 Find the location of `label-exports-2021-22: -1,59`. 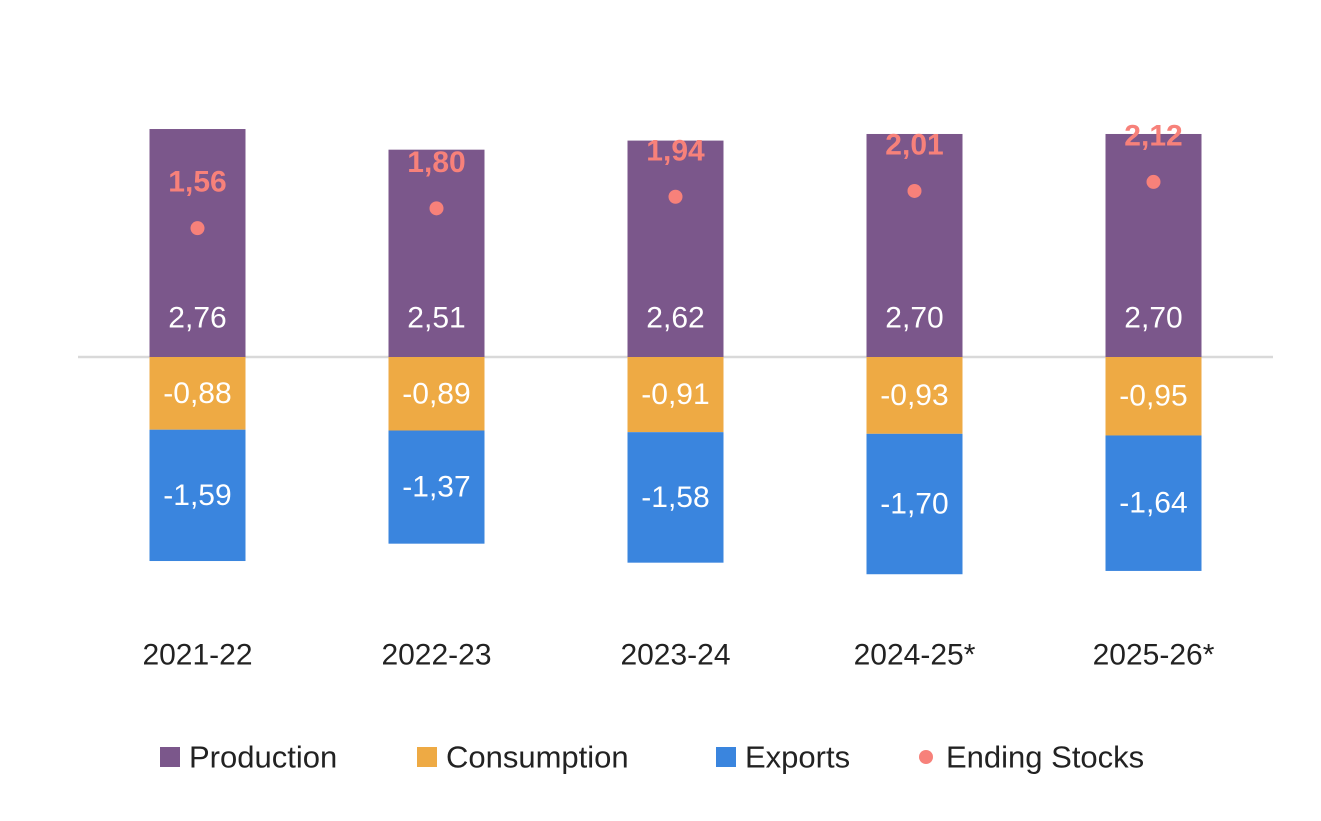

label-exports-2021-22: -1,59 is located at coordinates (197, 495).